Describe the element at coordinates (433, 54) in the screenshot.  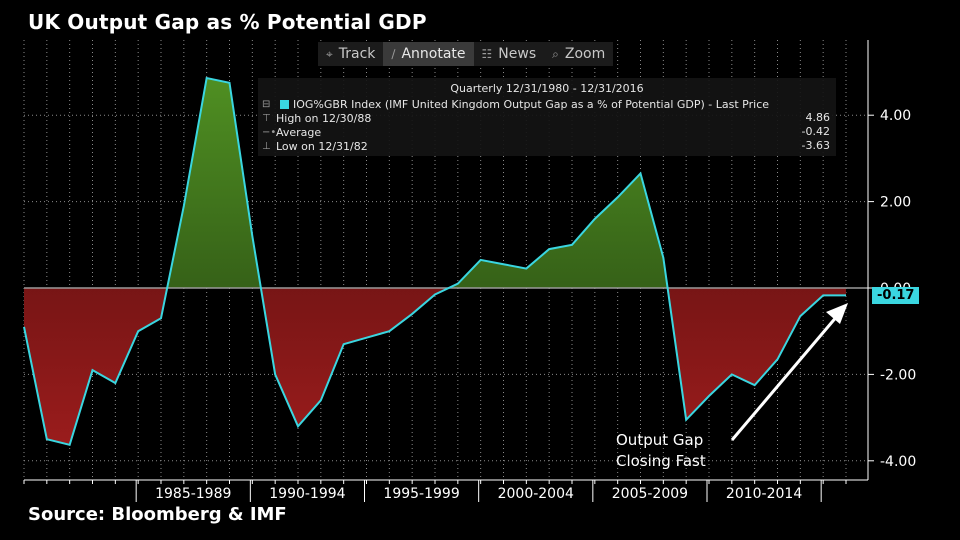
I see `annotate-label: Annotate` at that location.